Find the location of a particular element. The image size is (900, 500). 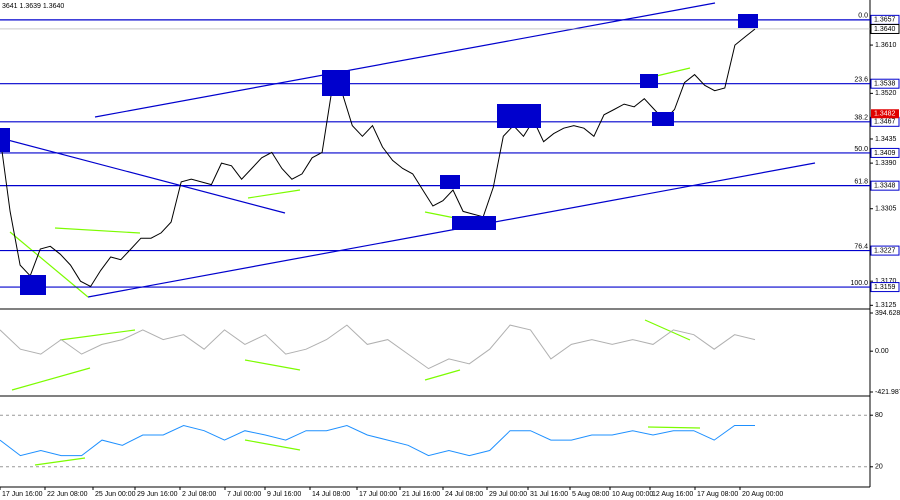

x-tick-label: 2 Jul 08:00 is located at coordinates (199, 494).